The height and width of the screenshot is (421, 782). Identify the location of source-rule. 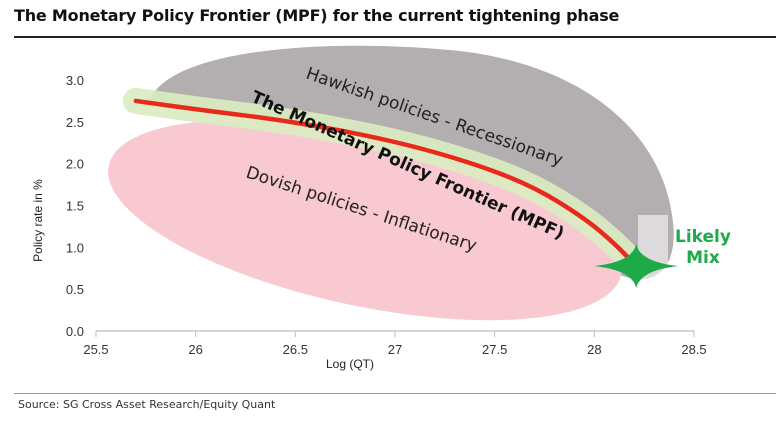
(395, 393).